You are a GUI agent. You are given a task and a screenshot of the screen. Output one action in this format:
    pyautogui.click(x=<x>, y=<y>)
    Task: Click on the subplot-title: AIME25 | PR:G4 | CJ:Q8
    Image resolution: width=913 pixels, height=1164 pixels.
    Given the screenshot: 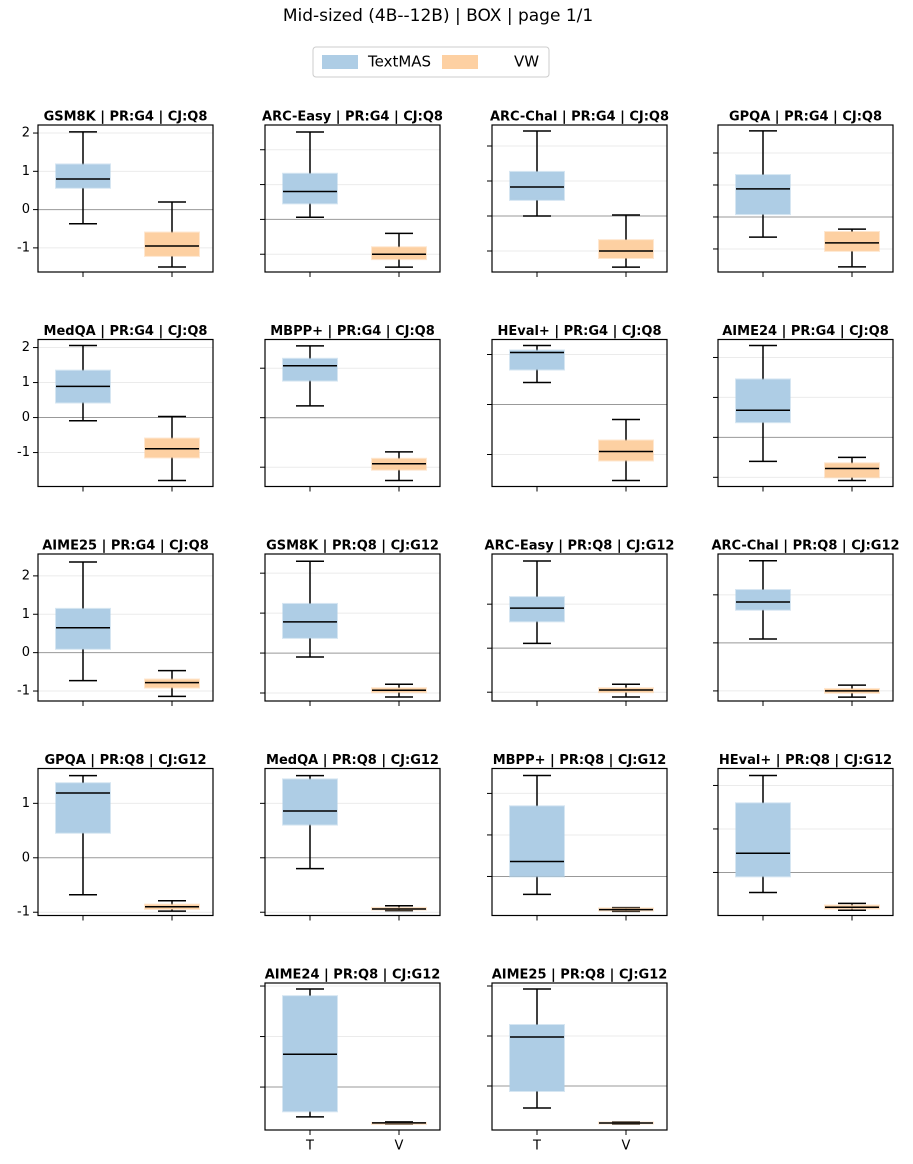 What is the action you would take?
    pyautogui.click(x=125, y=546)
    